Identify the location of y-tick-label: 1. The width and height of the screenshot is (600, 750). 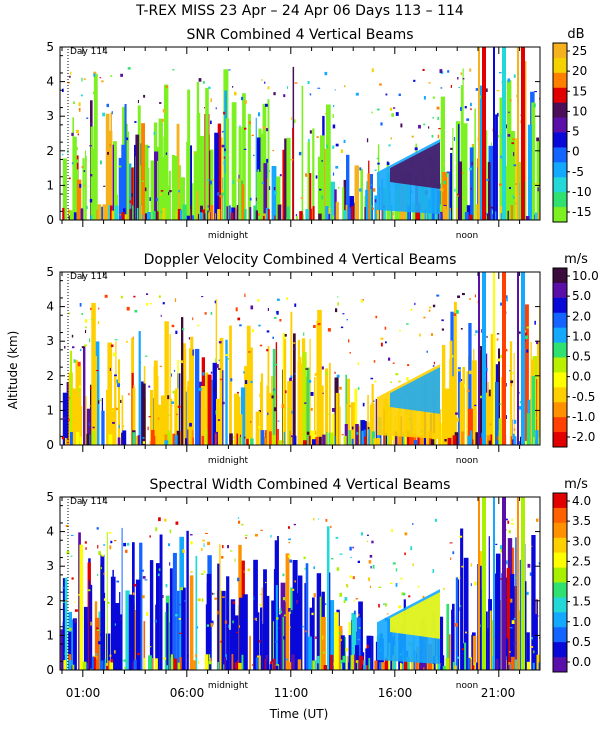
(50, 635).